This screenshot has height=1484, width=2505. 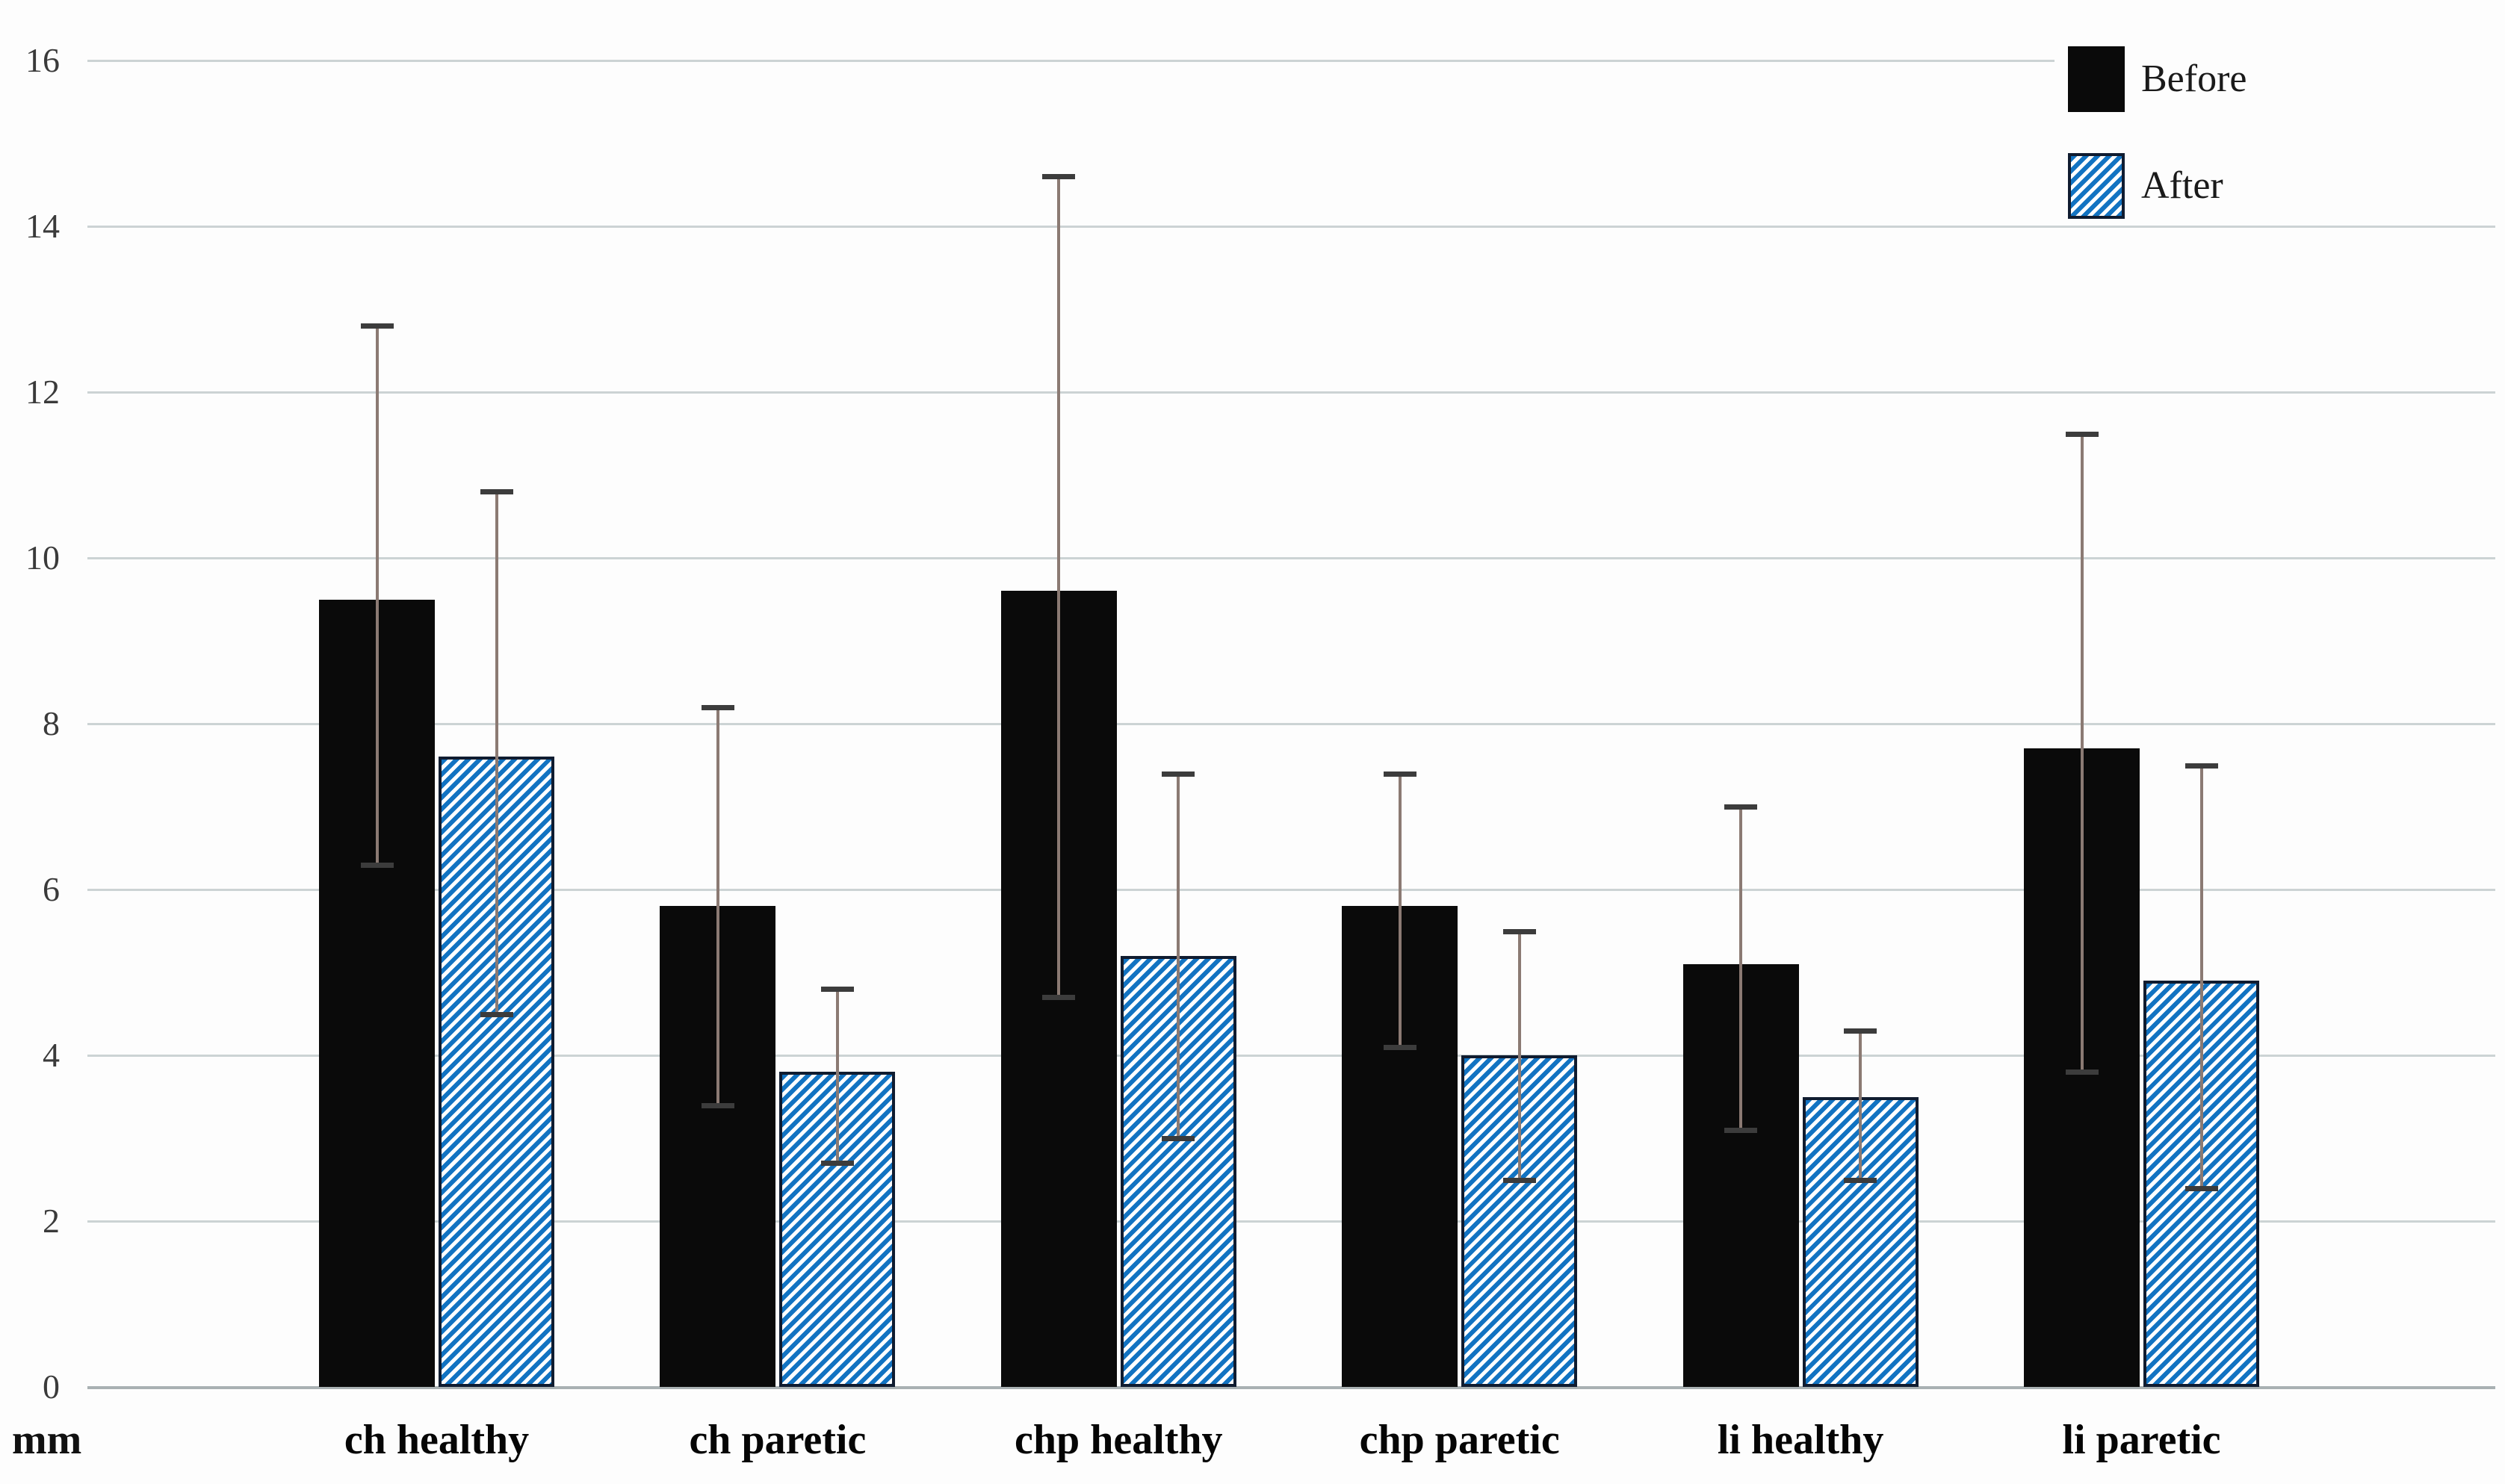 What do you see at coordinates (778, 1440) in the screenshot?
I see `x-category-label-ch-paretic: ch paretic` at bounding box center [778, 1440].